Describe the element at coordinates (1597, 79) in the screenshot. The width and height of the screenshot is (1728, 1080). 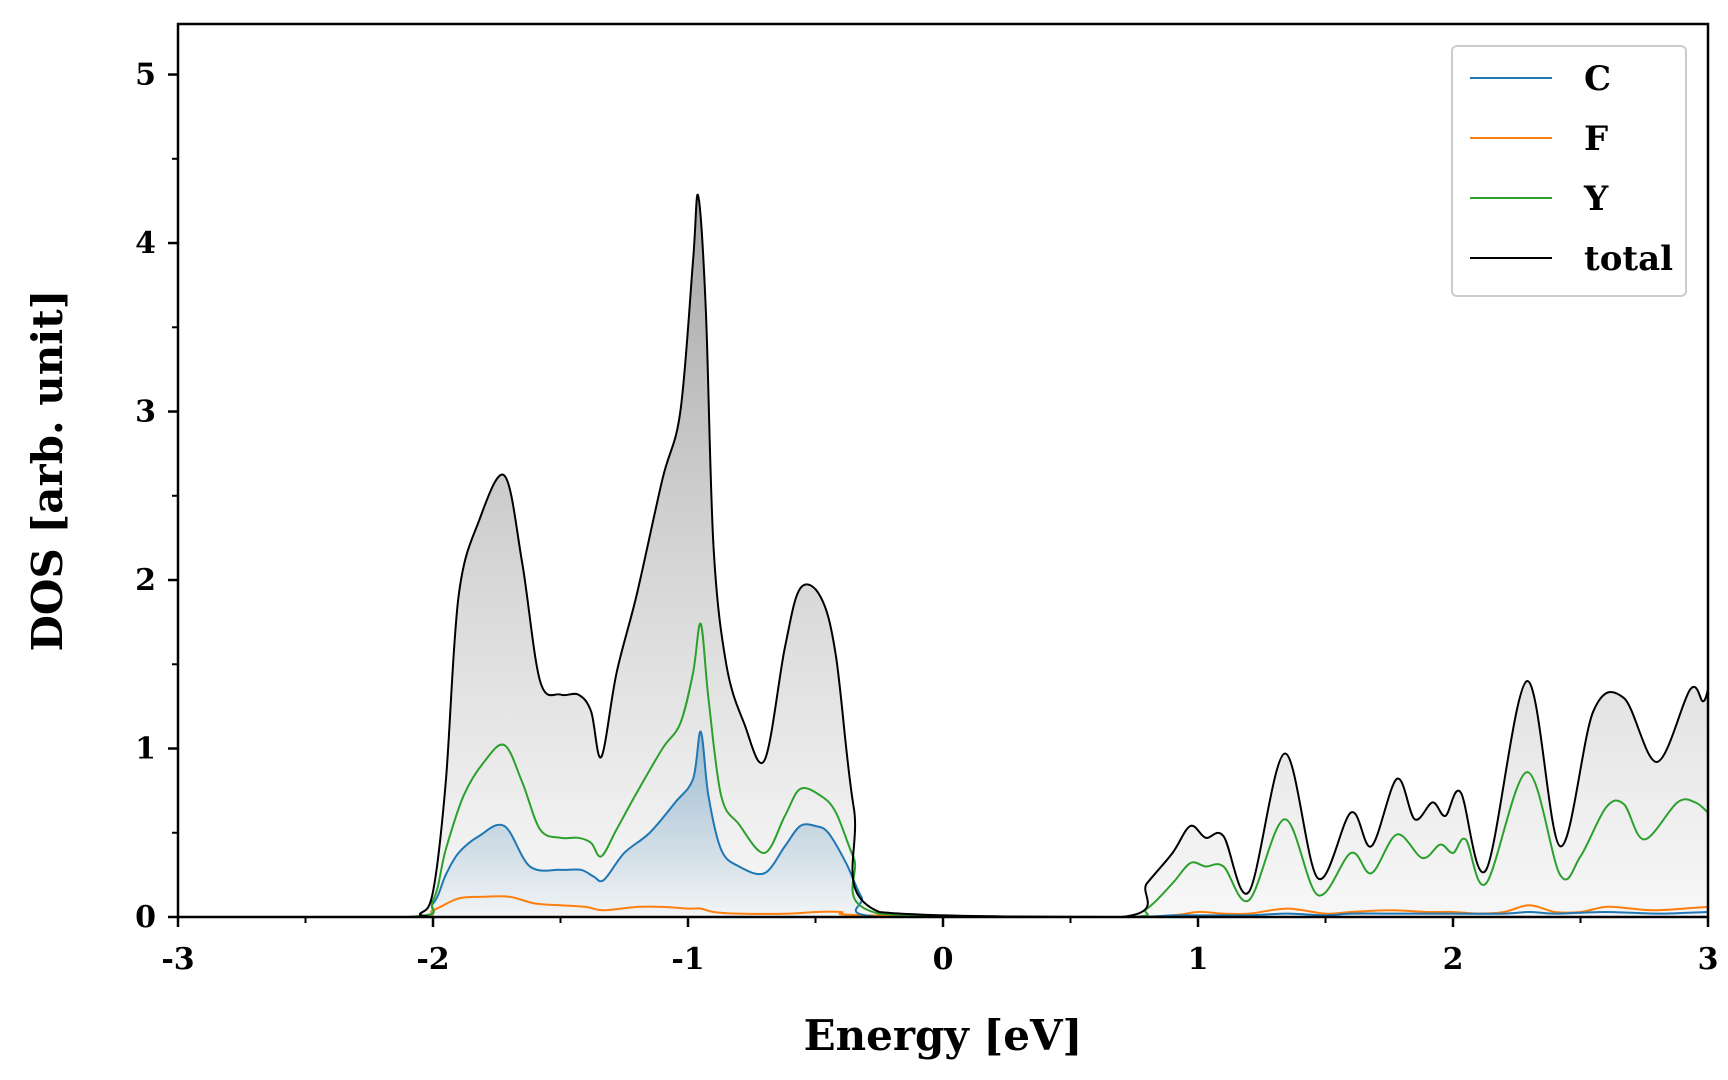
I see `legend-label-C: C` at that location.